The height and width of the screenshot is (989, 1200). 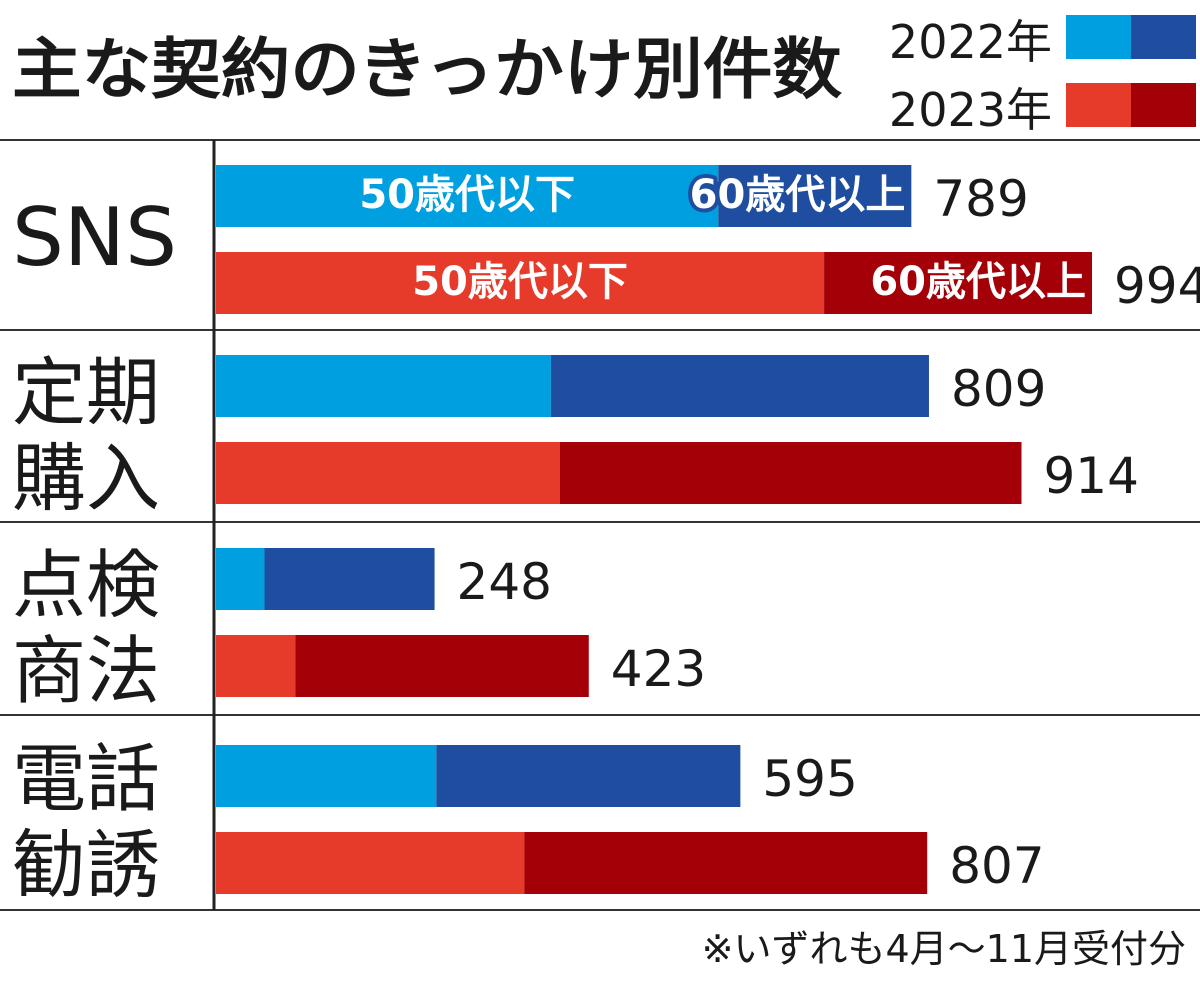 What do you see at coordinates (1157, 286) in the screenshot?
I see `value-label: 994` at bounding box center [1157, 286].